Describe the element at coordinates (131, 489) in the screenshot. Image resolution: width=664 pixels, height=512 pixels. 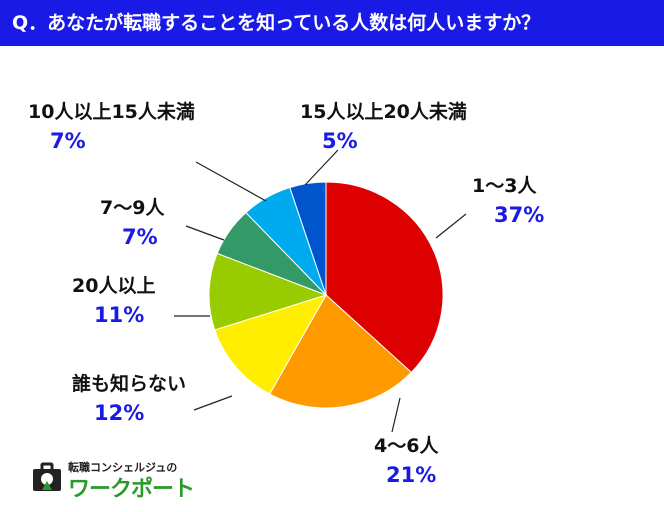
I see `logo-name: ワークポート` at that location.